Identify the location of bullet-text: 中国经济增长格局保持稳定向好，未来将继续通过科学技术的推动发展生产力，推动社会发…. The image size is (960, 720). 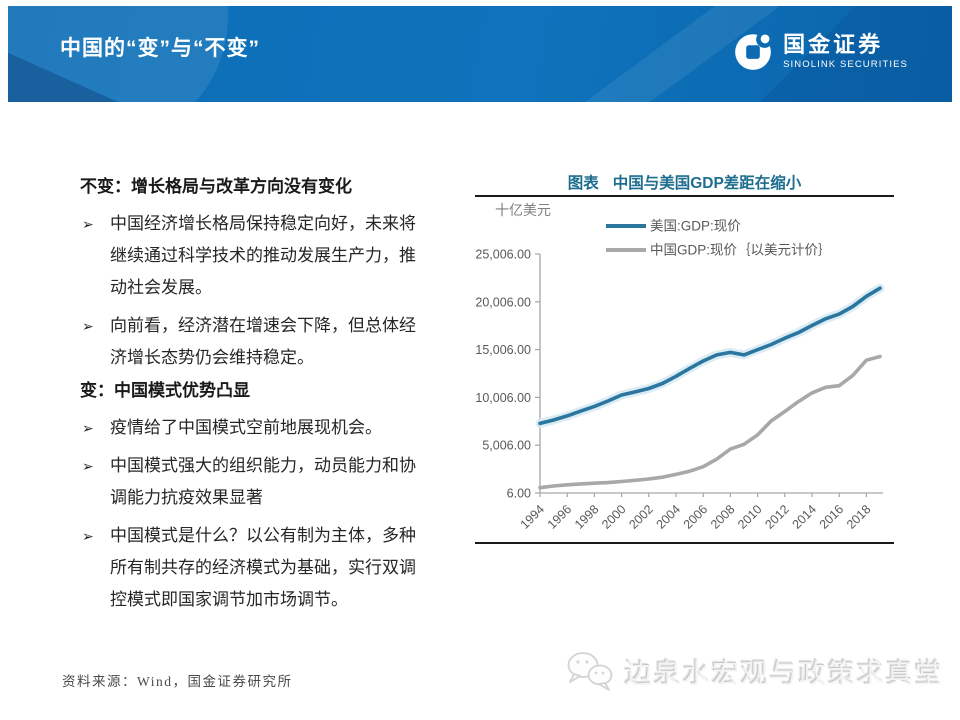
(263, 255).